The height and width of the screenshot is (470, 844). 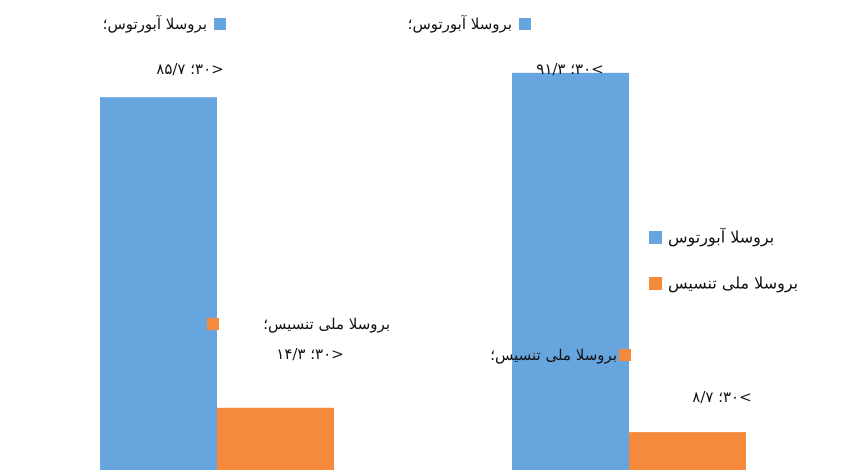 What do you see at coordinates (721, 237) in the screenshot?
I see `legend-label: بروسلا آبورتوس` at bounding box center [721, 237].